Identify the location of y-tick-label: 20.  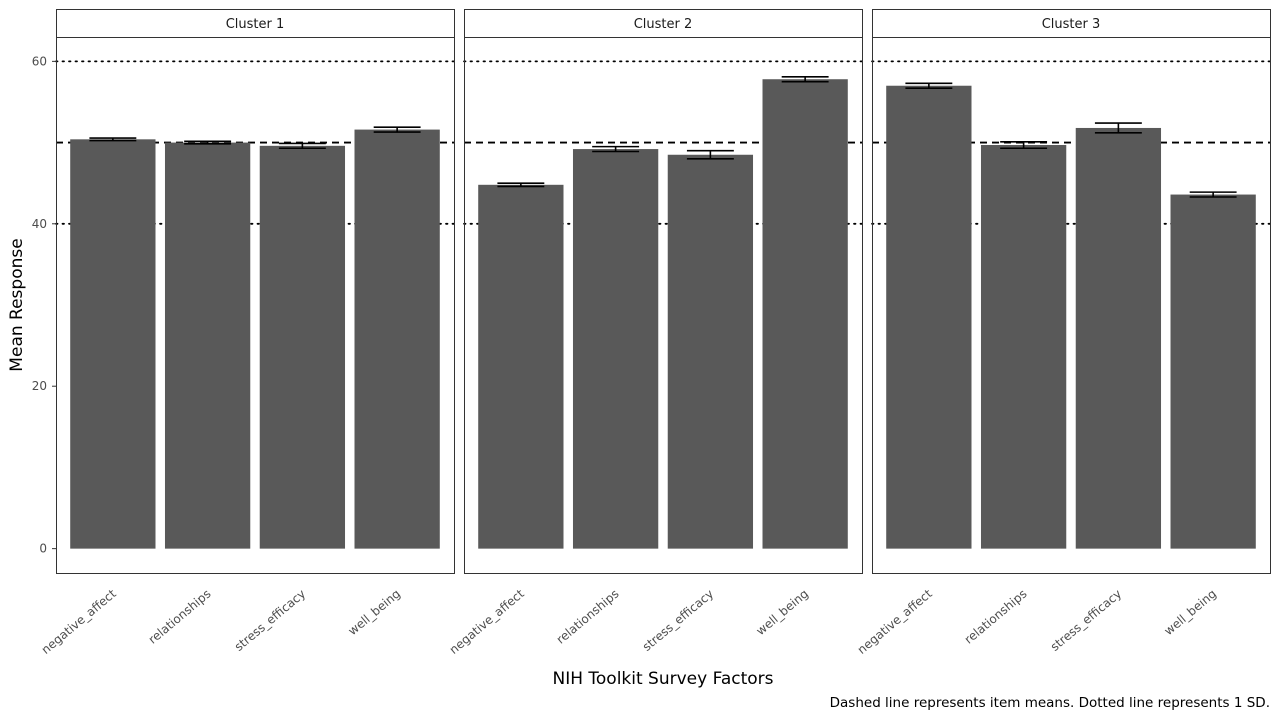
(39, 386).